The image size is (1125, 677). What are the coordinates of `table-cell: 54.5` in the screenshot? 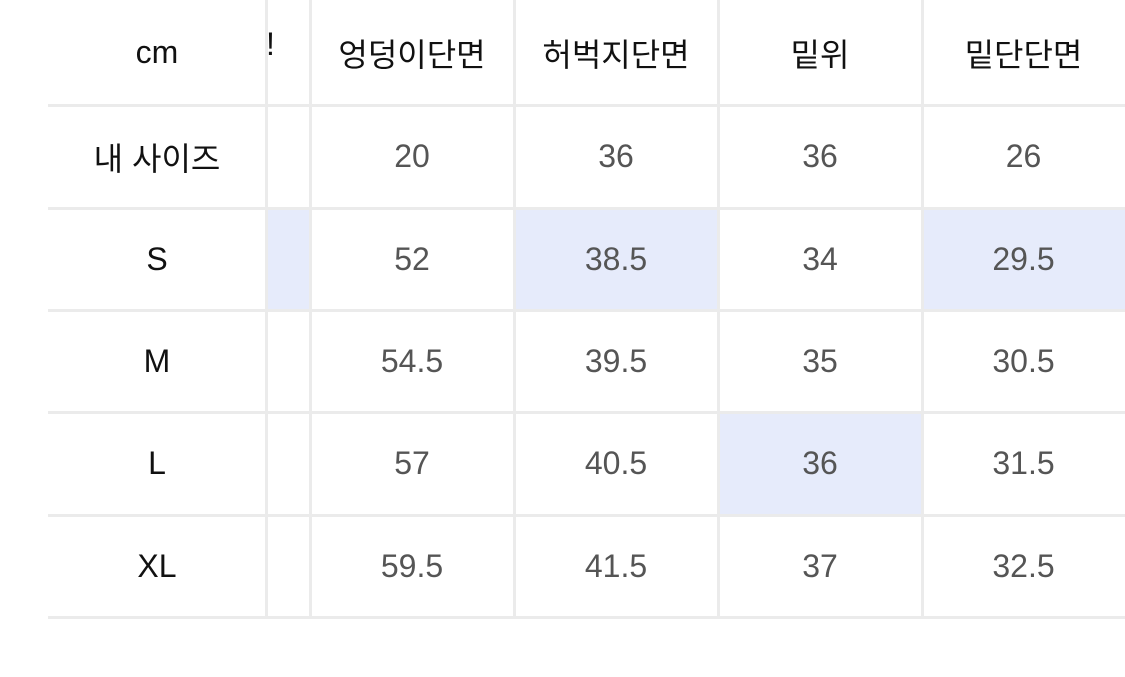 It's located at (412, 360).